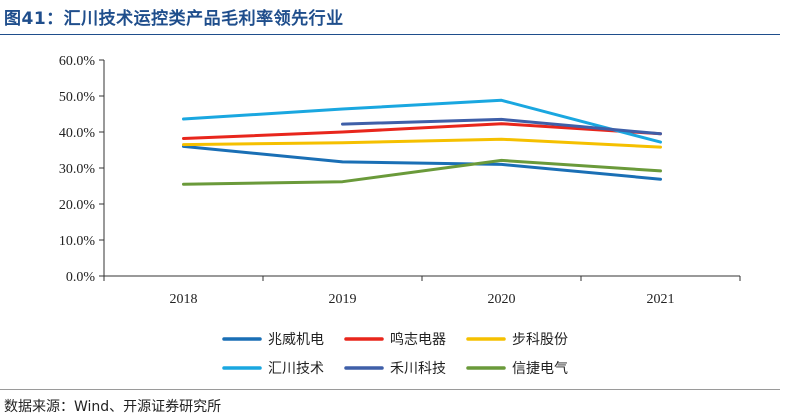 This screenshot has height=416, width=803. I want to click on y-tick-label: 0.0%, so click(81, 277).